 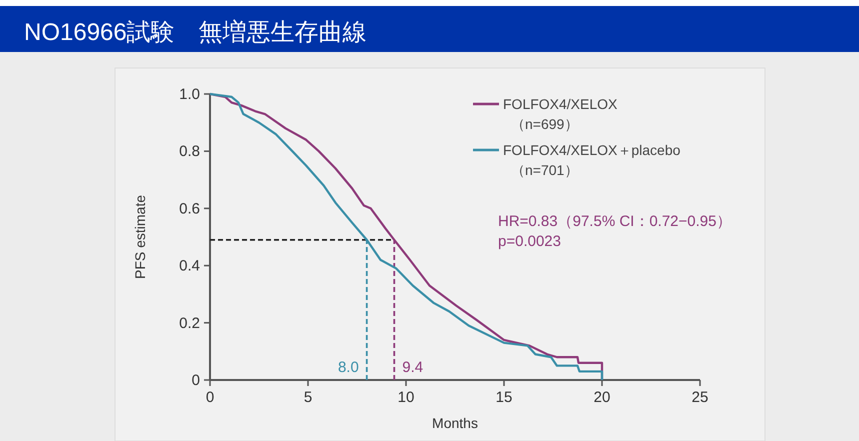 I want to click on y-tick-label: 1.0, so click(x=189, y=94).